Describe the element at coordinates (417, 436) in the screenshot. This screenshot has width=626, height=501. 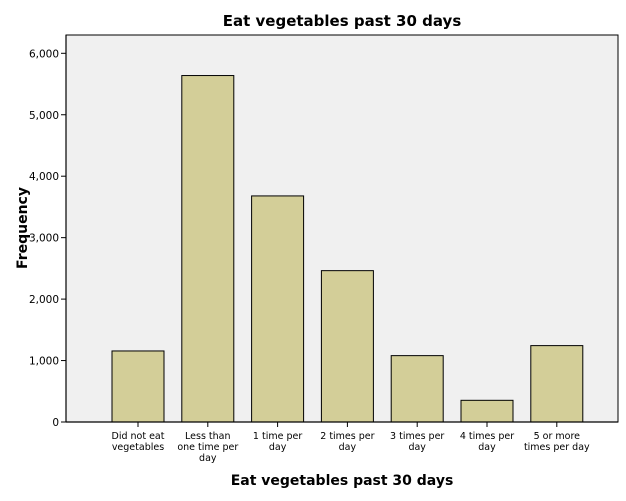
I see `x-tick-label-line: 3 times per` at that location.